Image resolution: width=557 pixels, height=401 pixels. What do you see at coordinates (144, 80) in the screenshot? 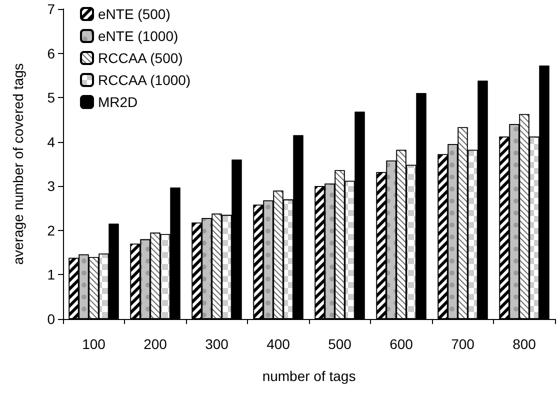
I see `legend-label: RCCAA (1000)` at bounding box center [144, 80].